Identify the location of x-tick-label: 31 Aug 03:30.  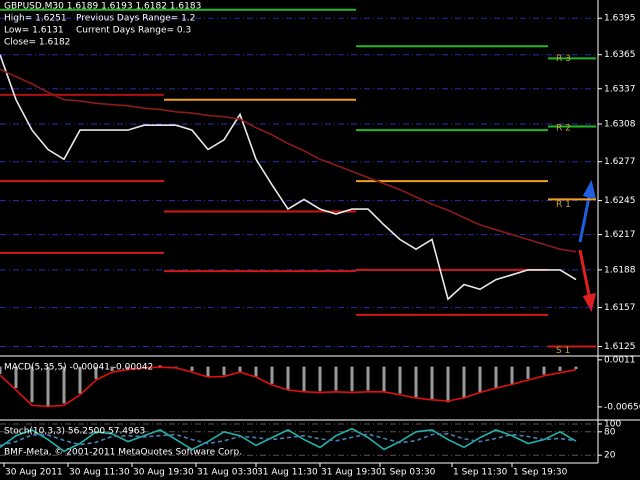
(227, 473).